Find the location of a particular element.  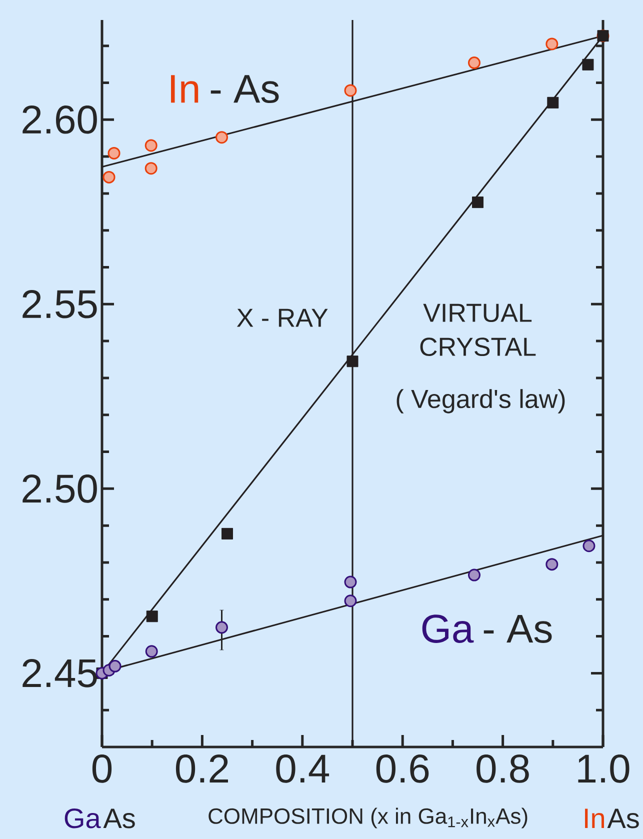

annotation: In is located at coordinates (184, 89).